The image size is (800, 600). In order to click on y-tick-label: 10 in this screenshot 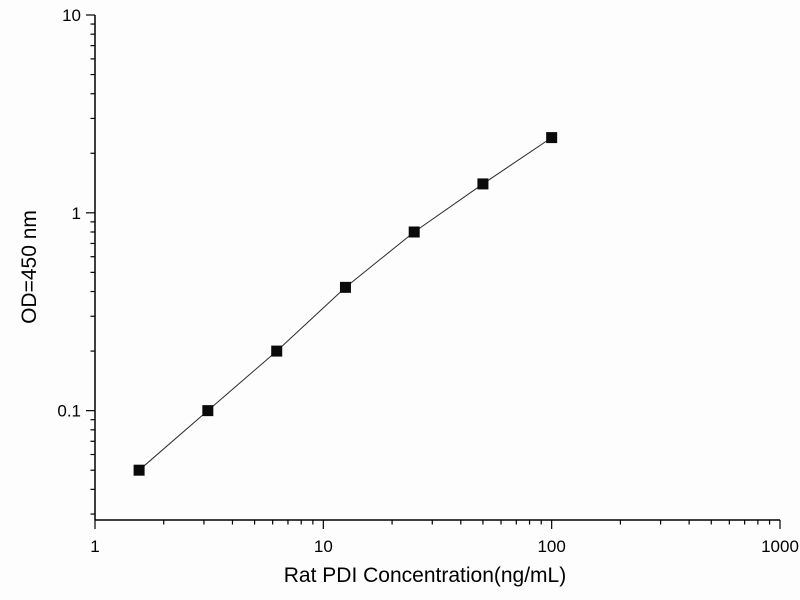, I will do `click(71, 15)`.